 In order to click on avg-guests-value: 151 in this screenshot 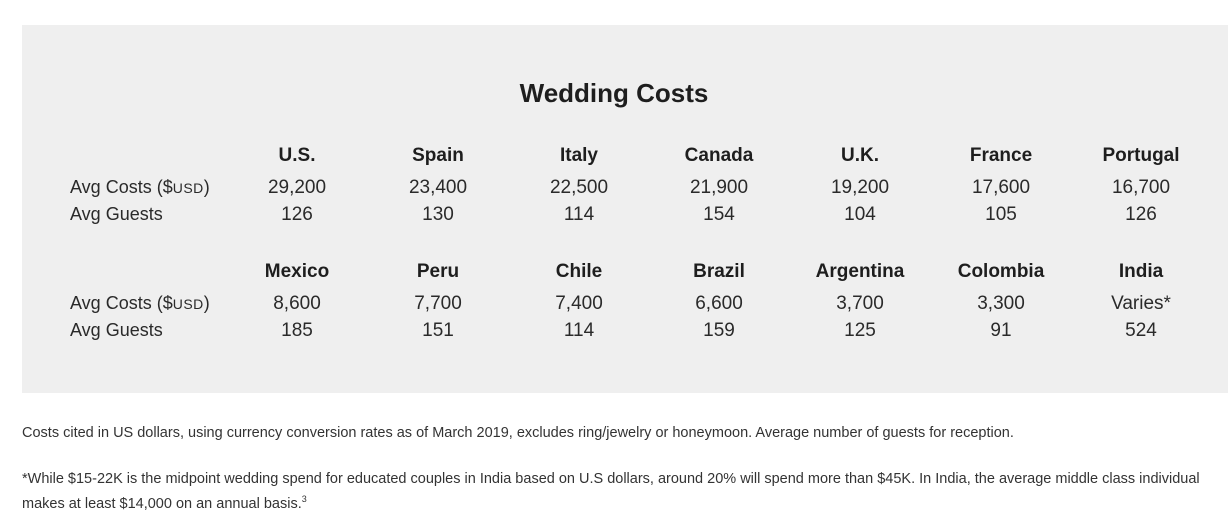, I will do `click(438, 330)`.